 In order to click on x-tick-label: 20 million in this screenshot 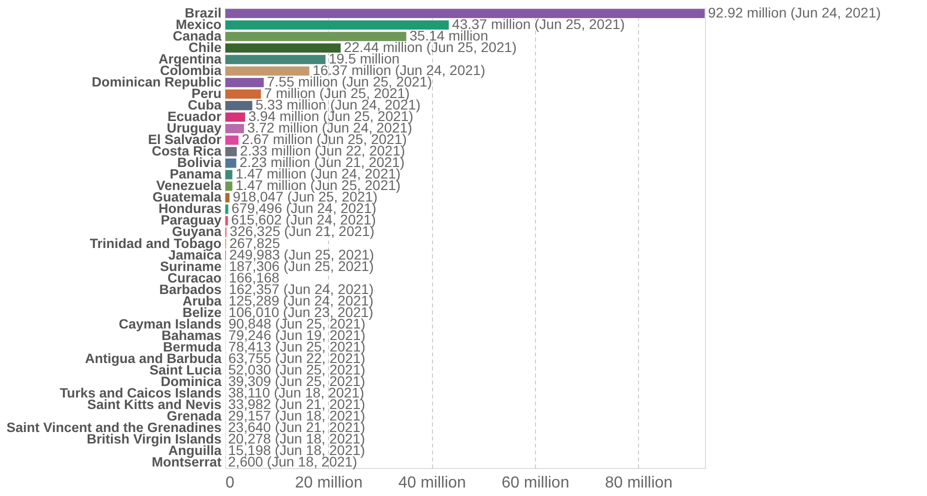, I will do `click(329, 483)`.